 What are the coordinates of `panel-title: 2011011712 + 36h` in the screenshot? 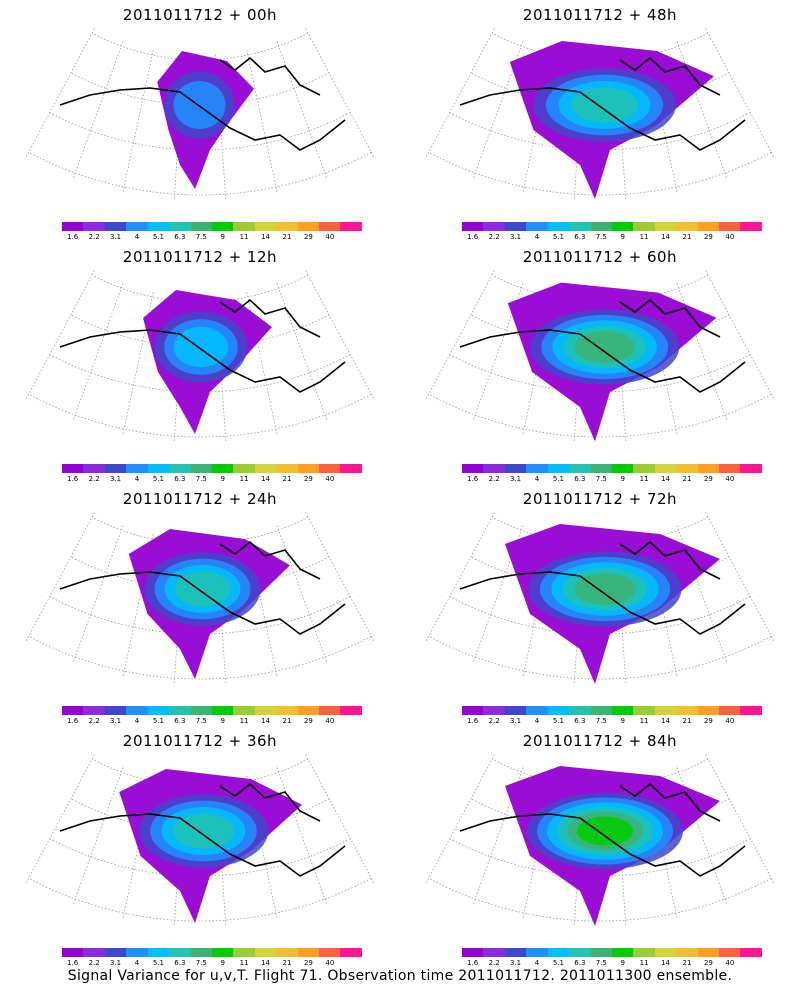 It's located at (200, 741).